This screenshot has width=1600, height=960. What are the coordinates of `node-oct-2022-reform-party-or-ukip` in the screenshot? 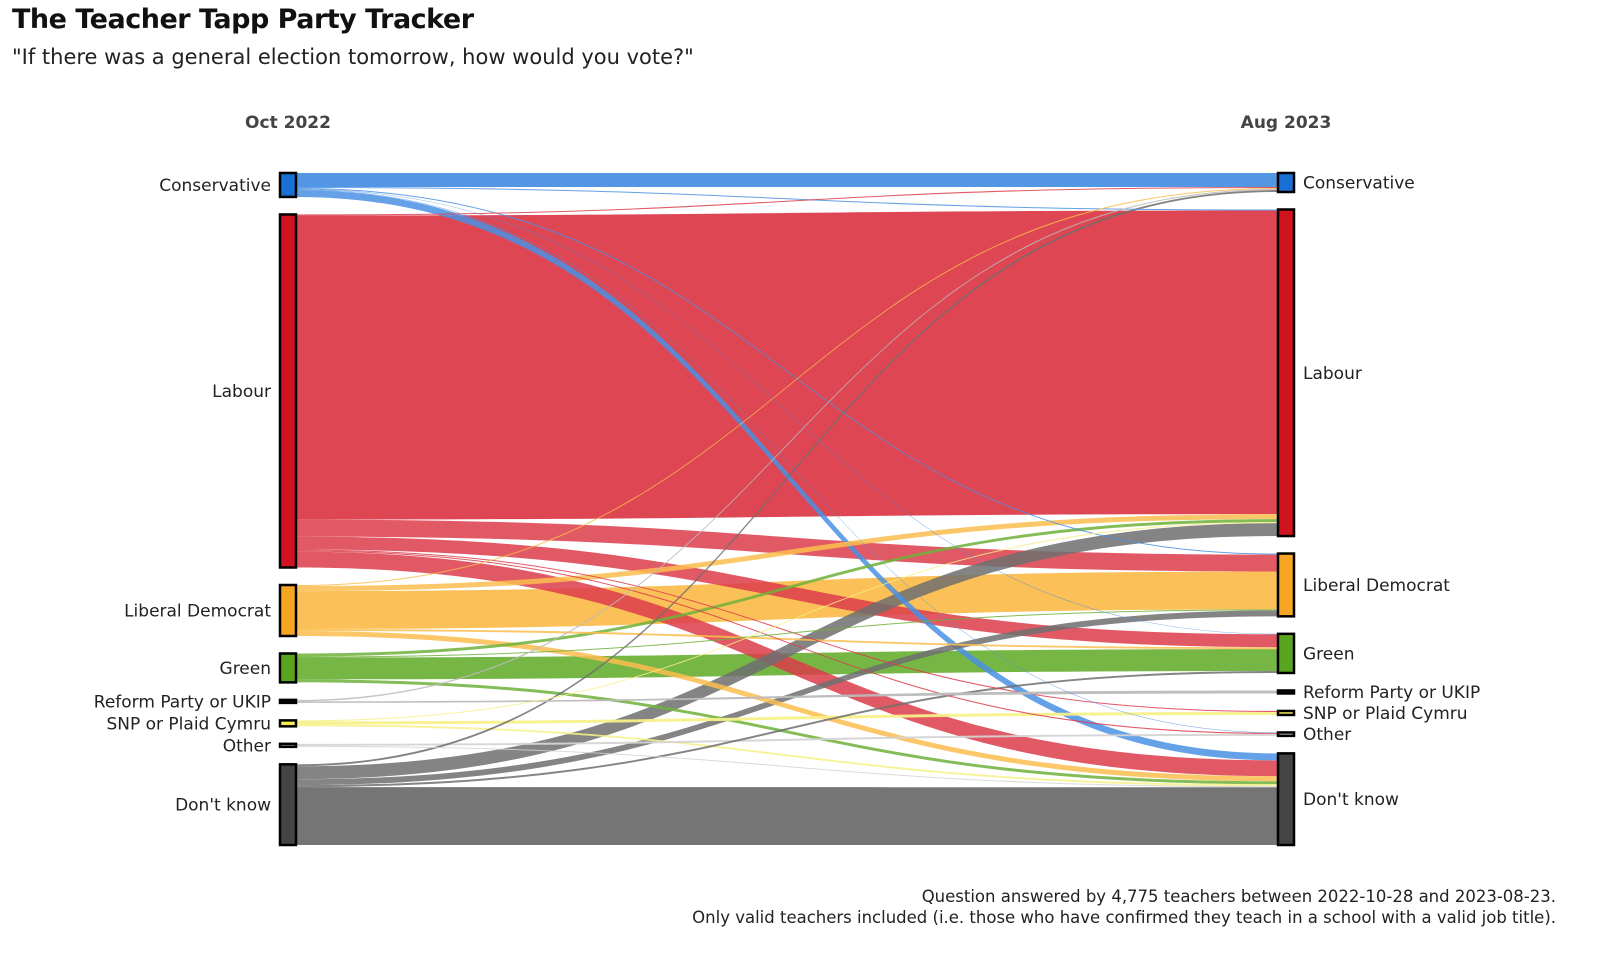 It's located at (288, 701).